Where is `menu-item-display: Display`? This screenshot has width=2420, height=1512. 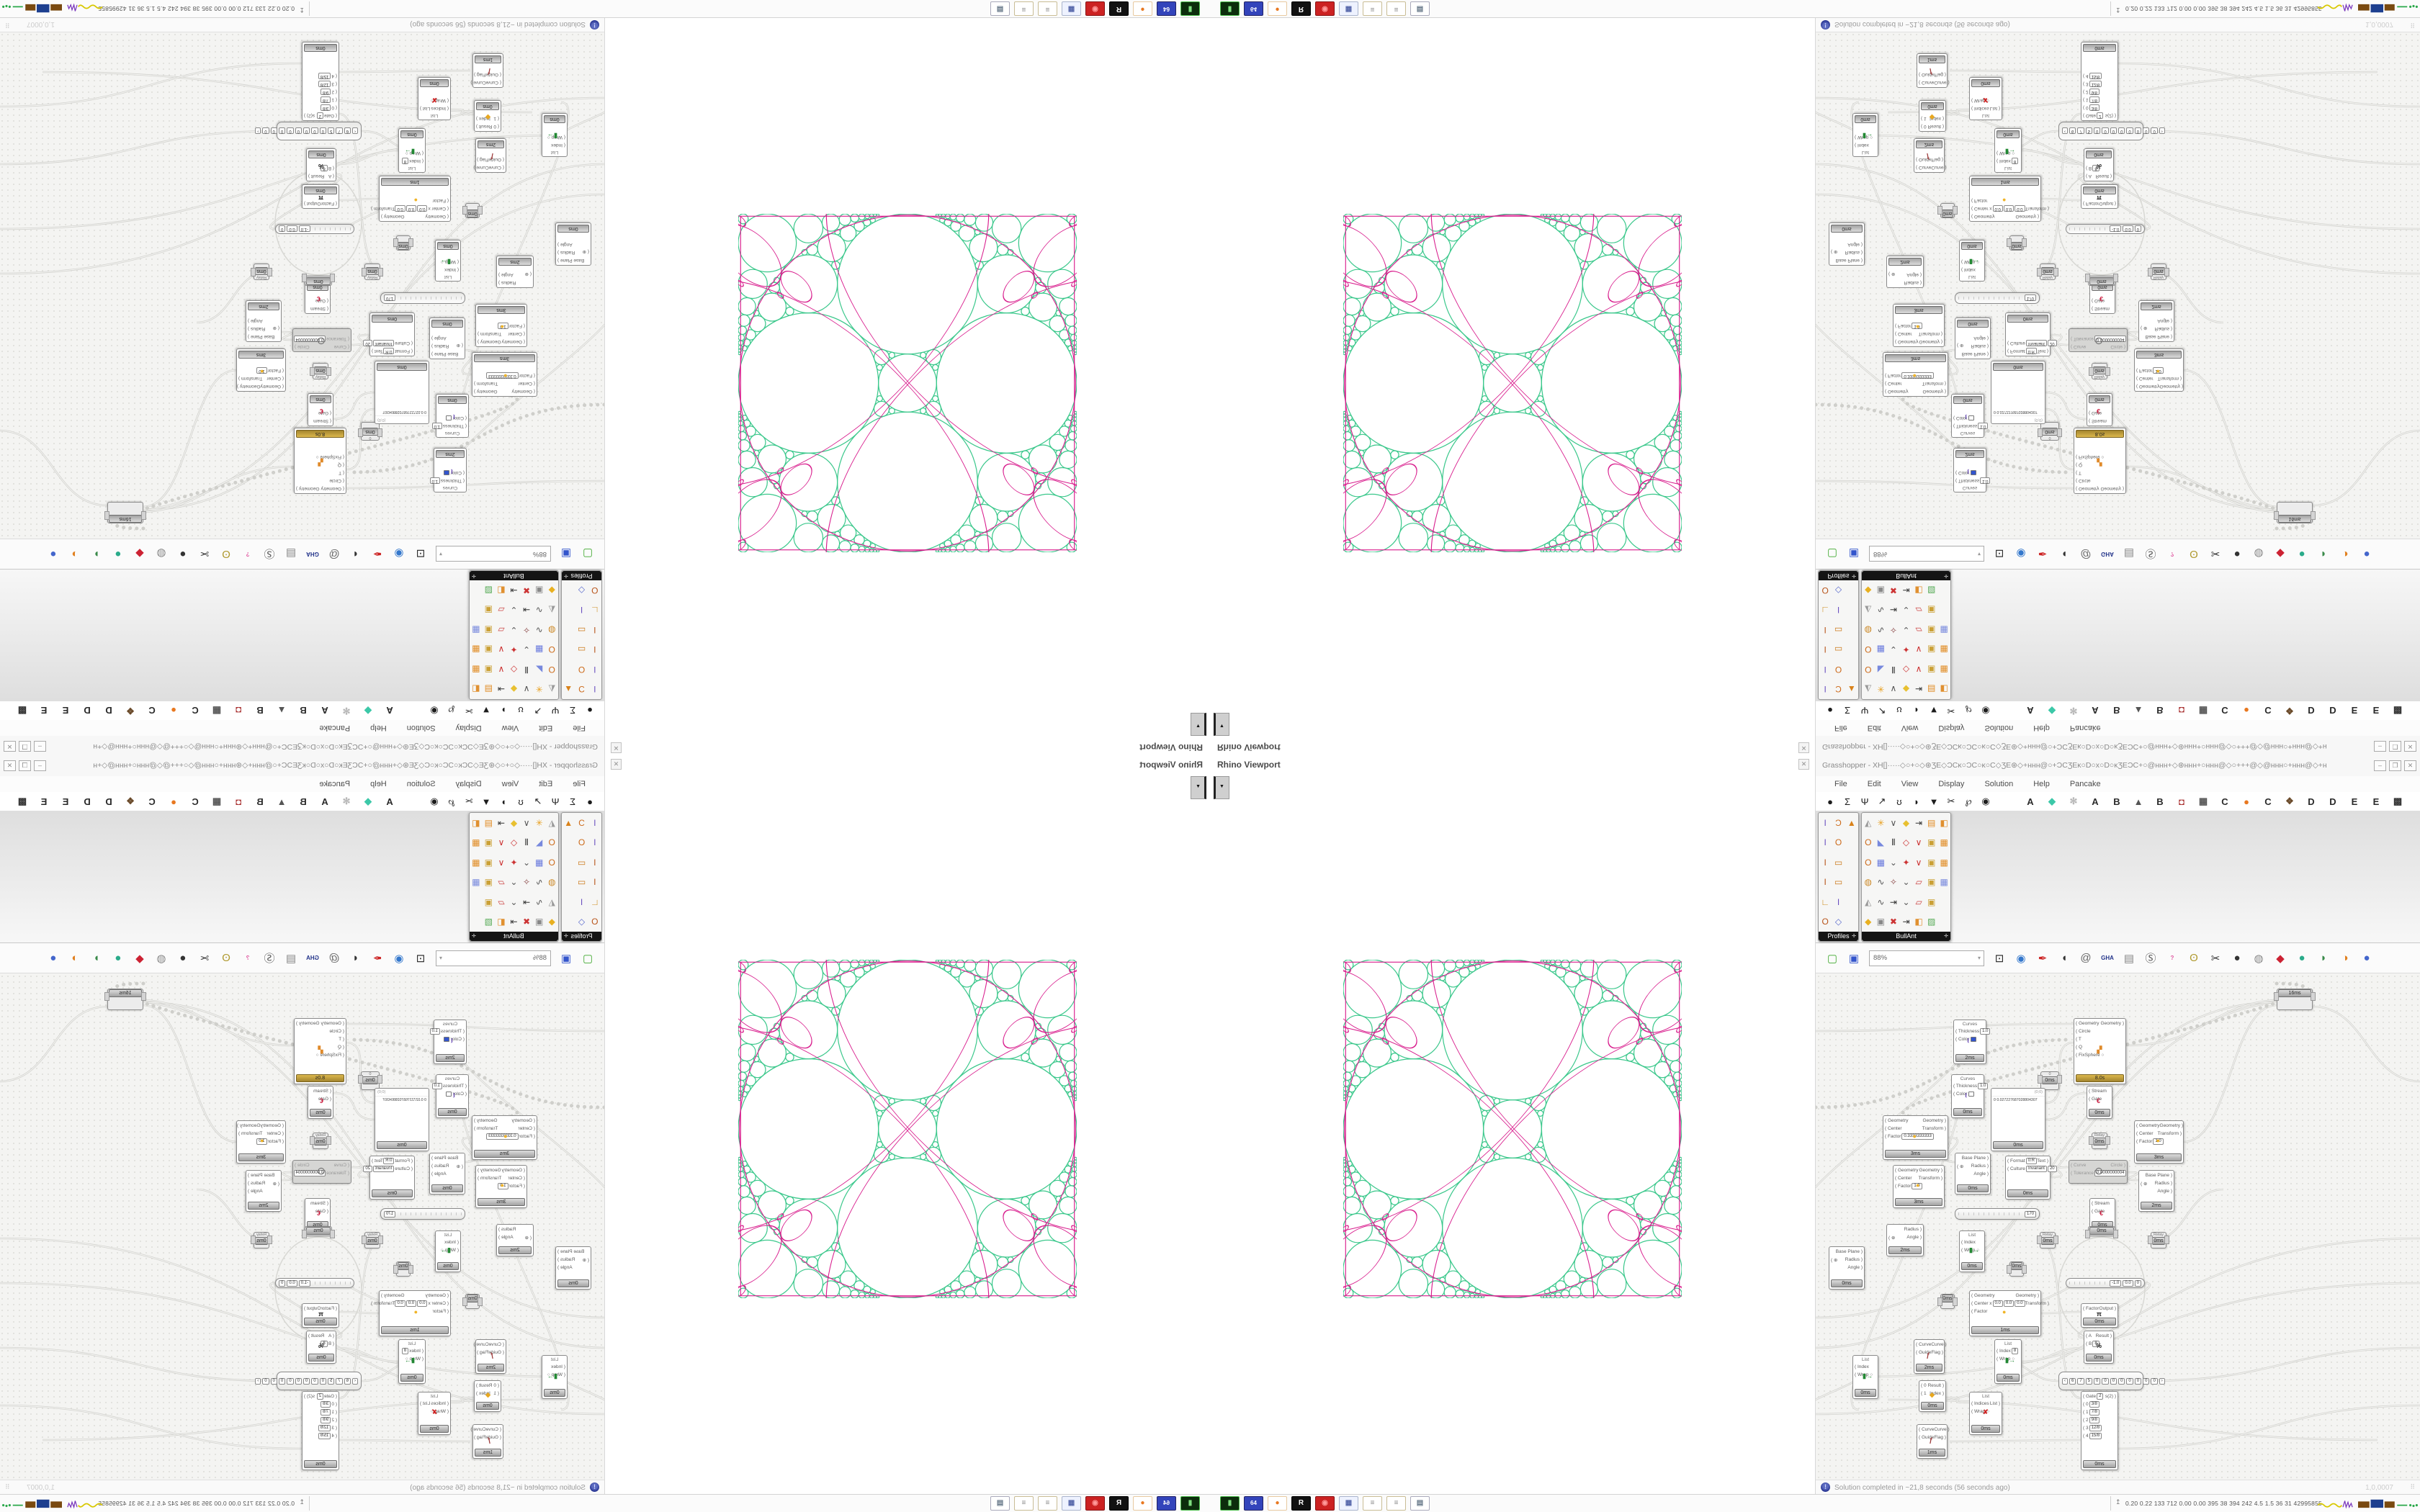 menu-item-display: Display is located at coordinates (469, 784).